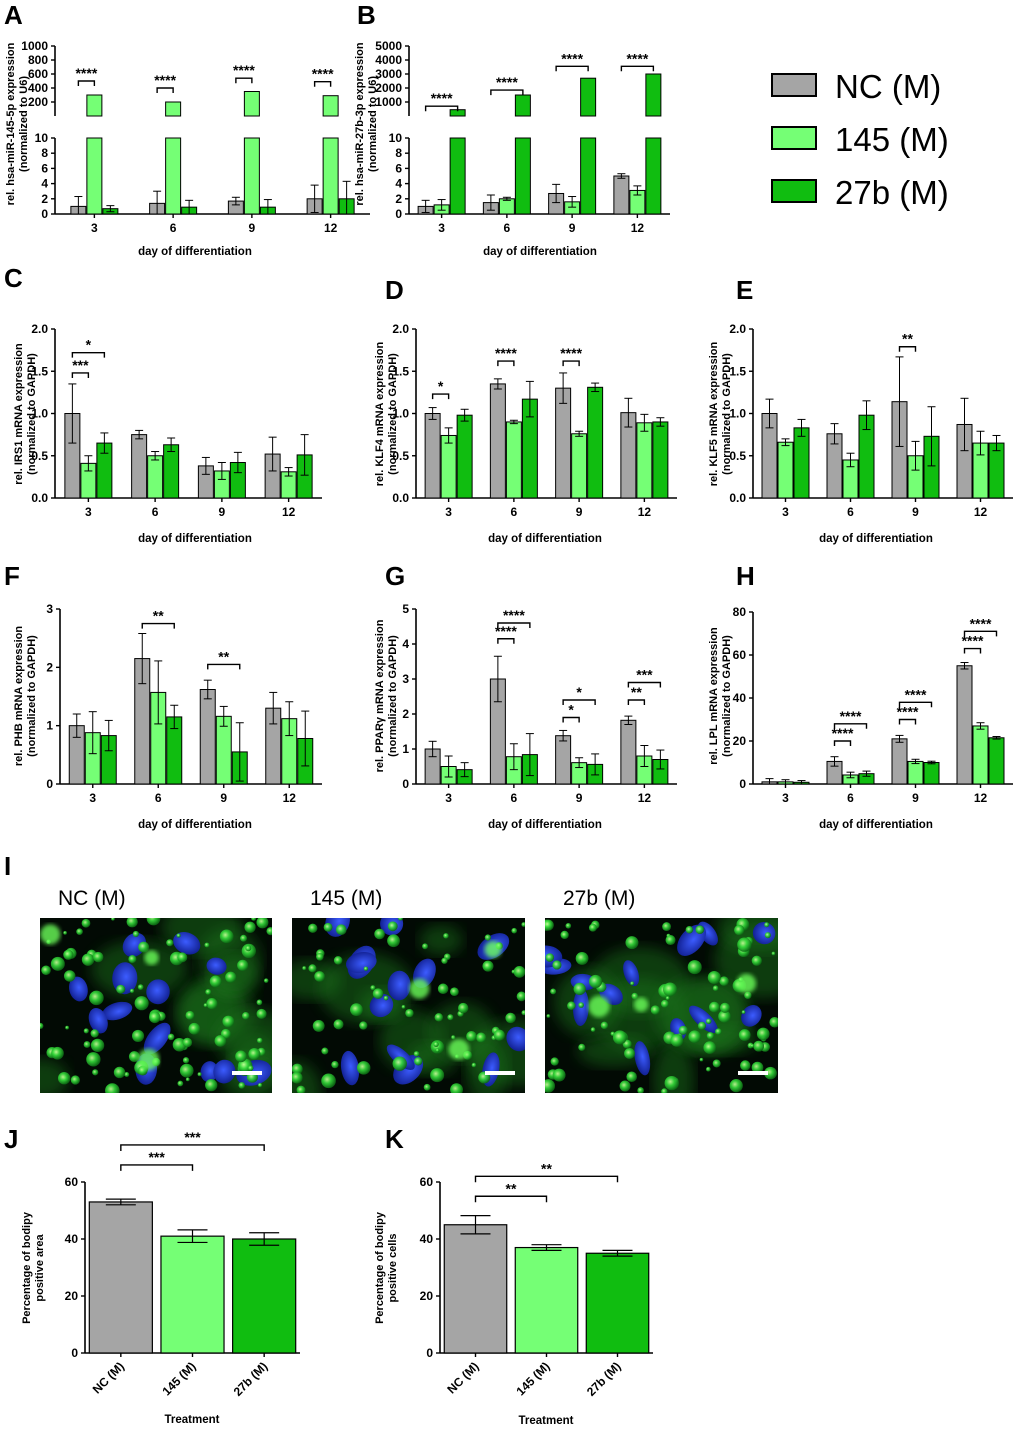 This screenshot has width=1020, height=1429. What do you see at coordinates (746, 983) in the screenshot?
I see `lipid-droplet-bright` at bounding box center [746, 983].